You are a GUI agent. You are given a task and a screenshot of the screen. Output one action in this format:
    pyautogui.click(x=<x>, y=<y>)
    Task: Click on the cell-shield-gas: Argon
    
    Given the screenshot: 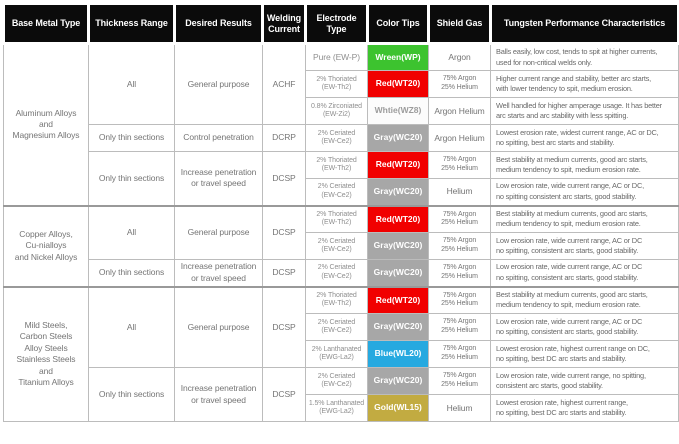 What is the action you would take?
    pyautogui.click(x=459, y=57)
    